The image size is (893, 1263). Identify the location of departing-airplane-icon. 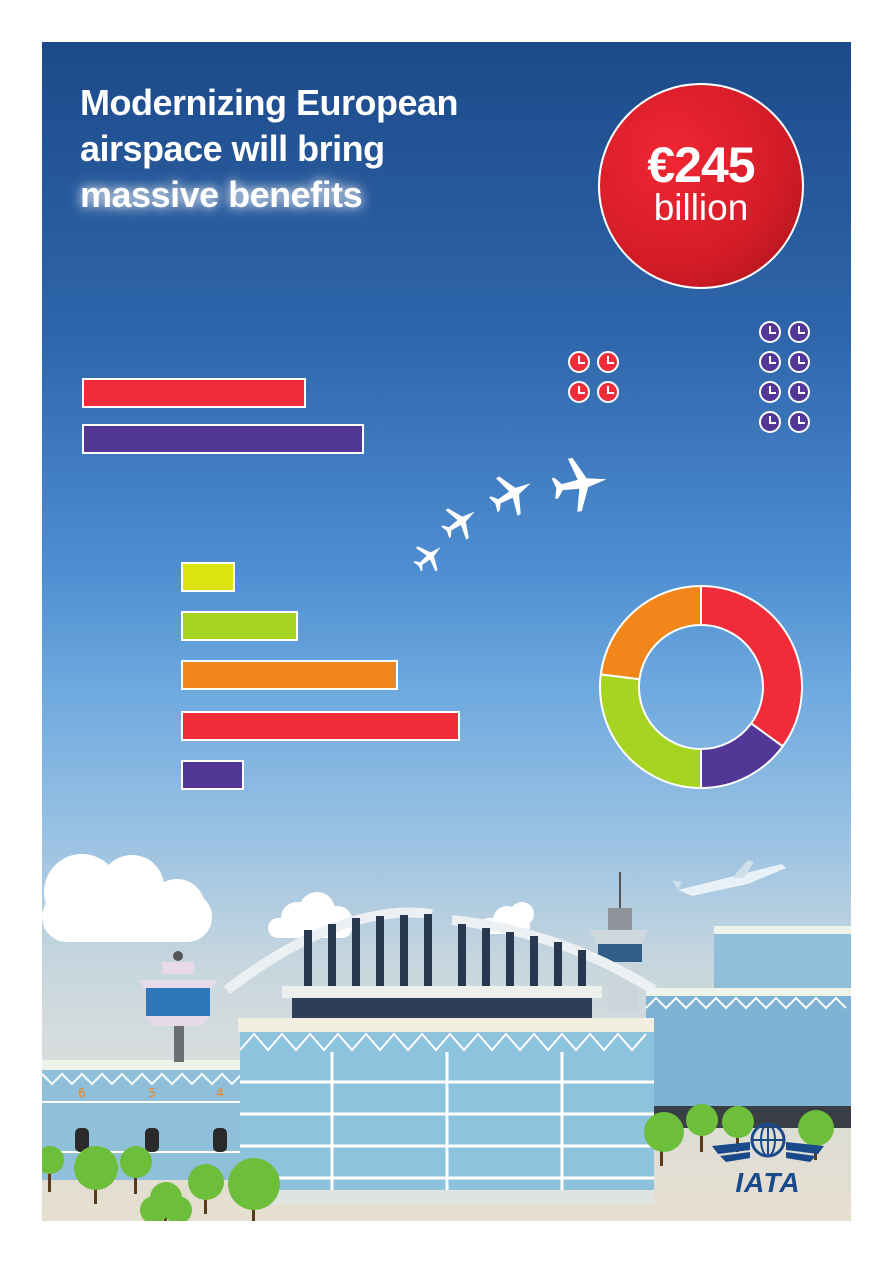
(729, 878).